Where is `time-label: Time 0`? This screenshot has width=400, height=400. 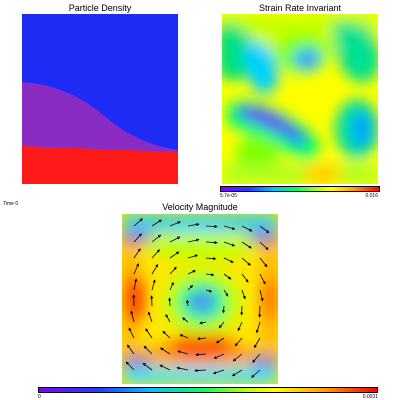 time-label: Time 0 is located at coordinates (11, 204).